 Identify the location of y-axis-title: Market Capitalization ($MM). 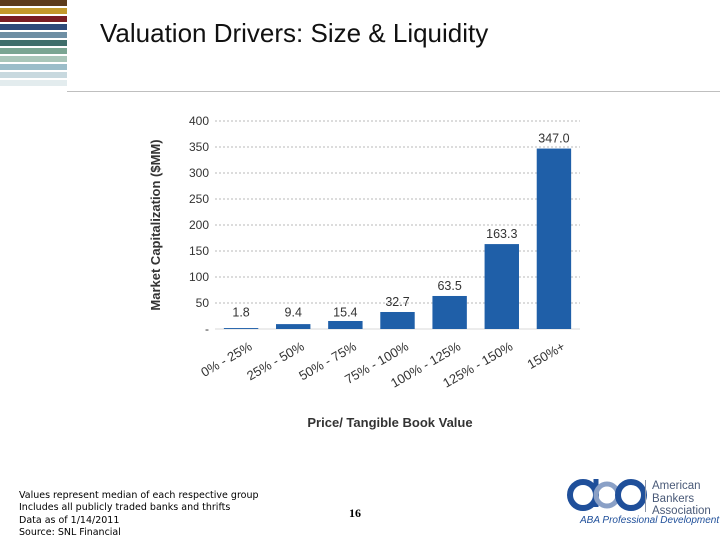
(155, 224).